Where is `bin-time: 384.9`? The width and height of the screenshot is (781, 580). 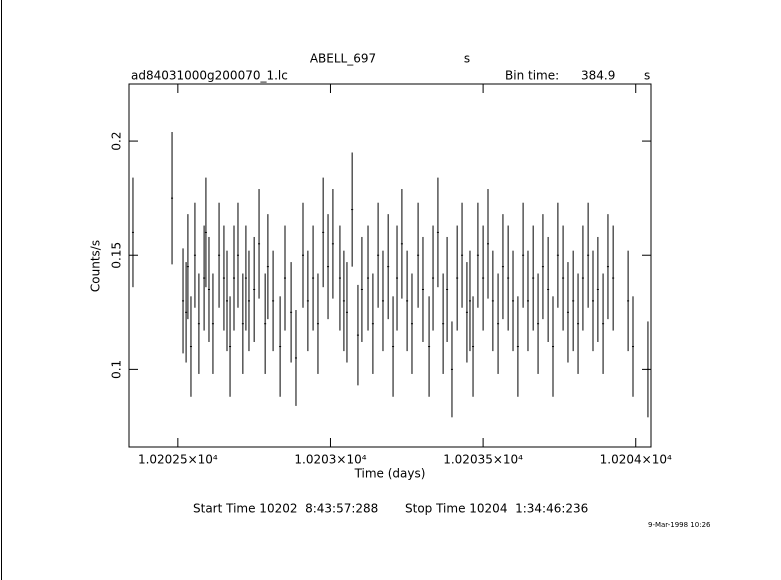
bin-time: 384.9 is located at coordinates (598, 76).